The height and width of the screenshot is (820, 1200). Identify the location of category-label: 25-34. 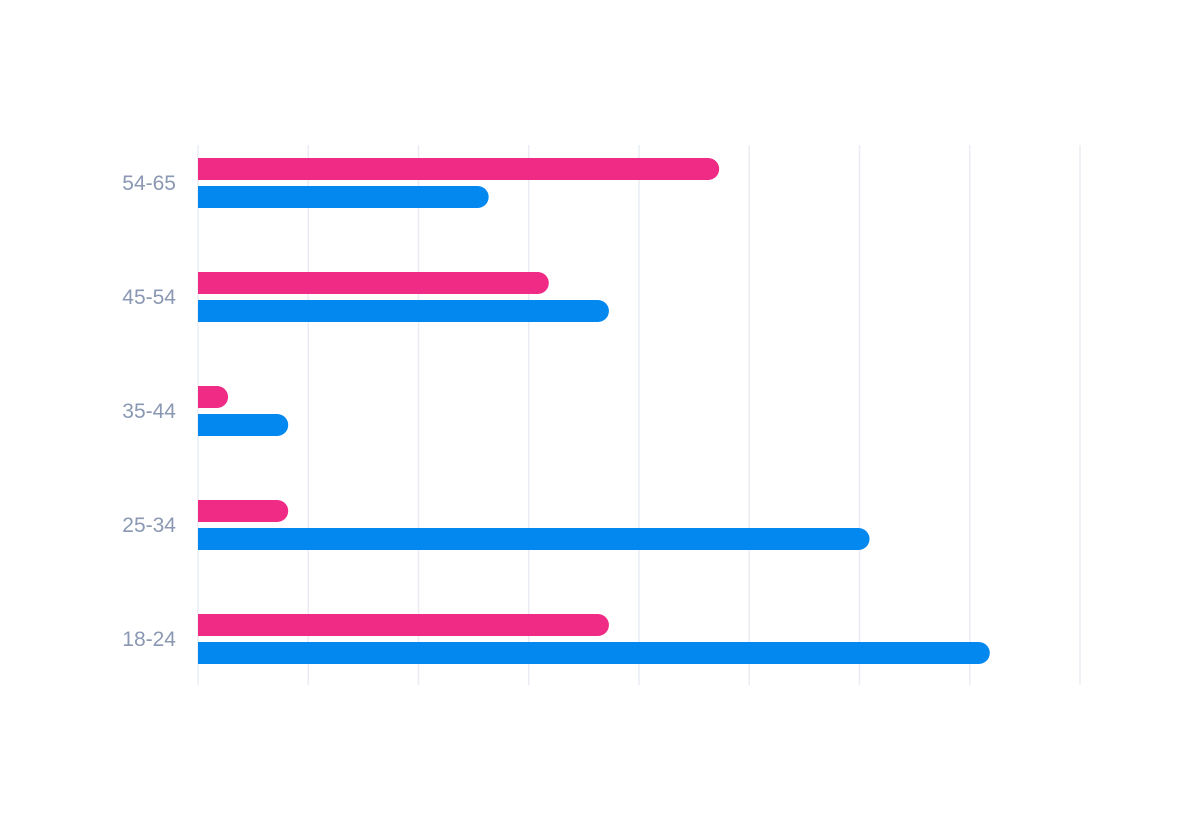
(149, 525).